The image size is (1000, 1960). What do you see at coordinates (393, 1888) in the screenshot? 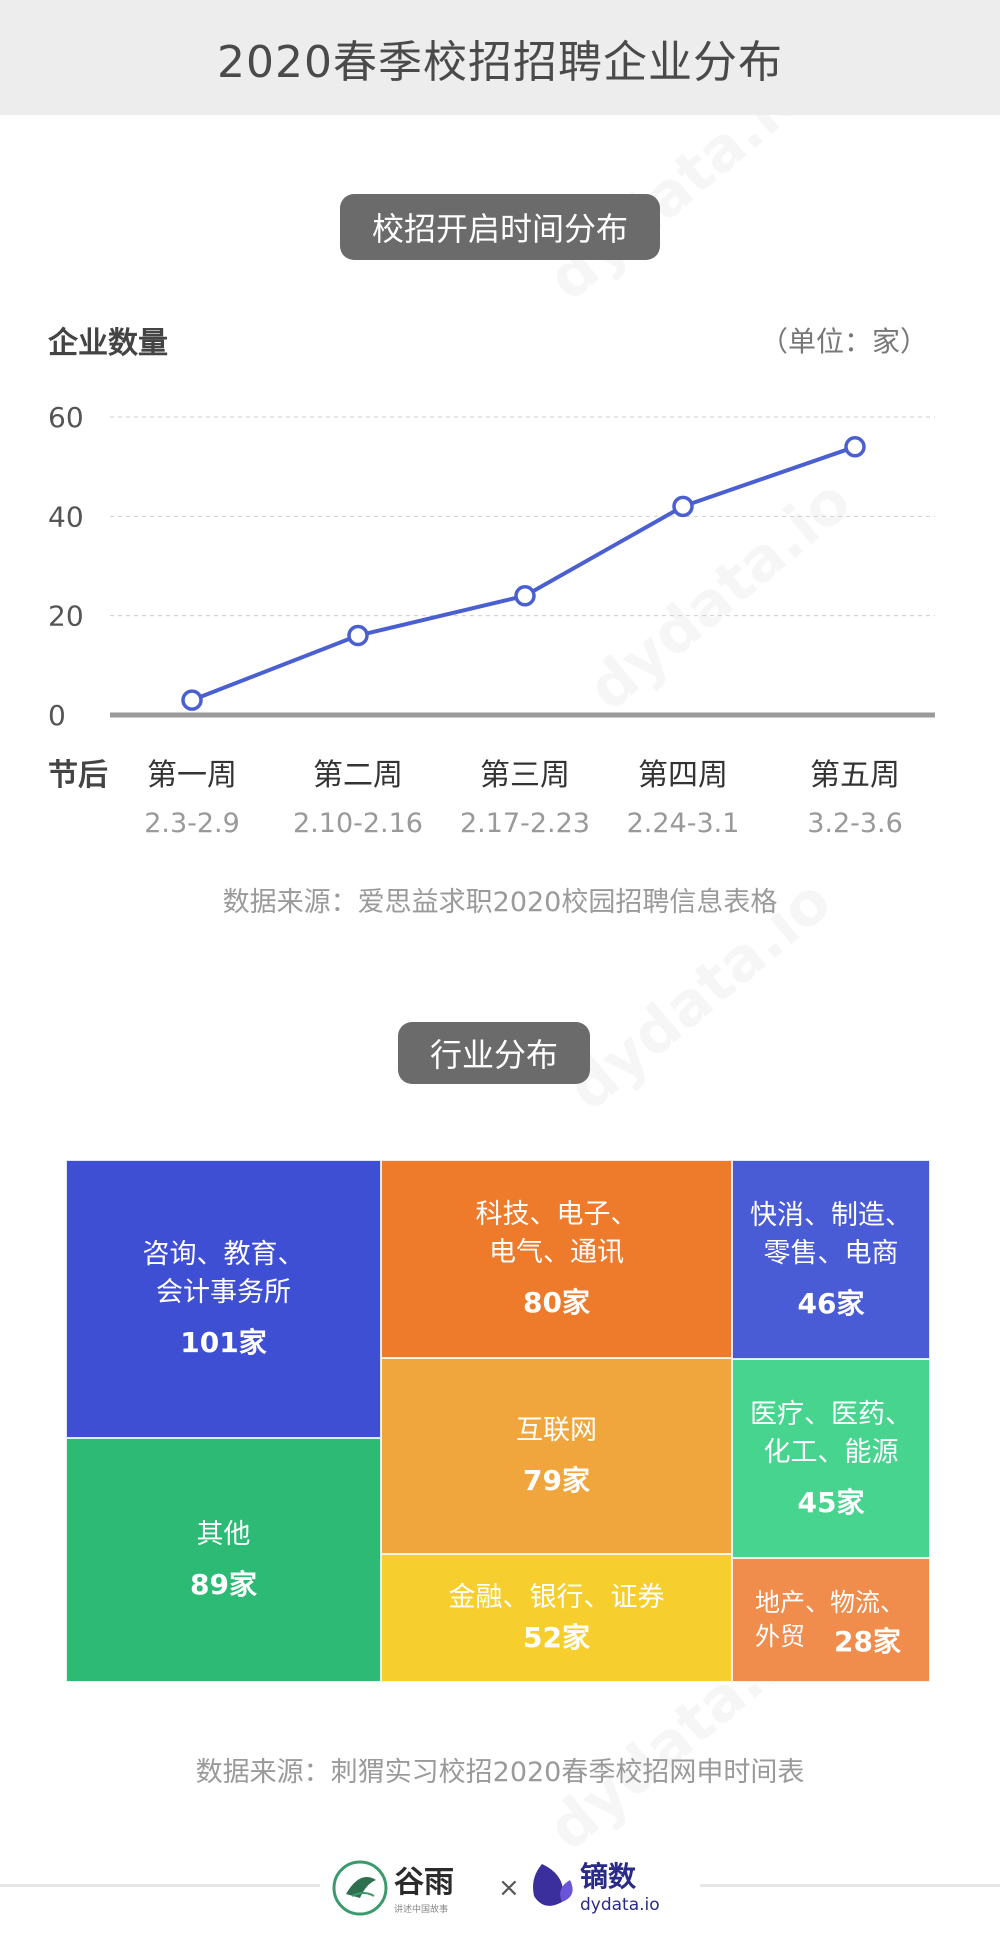
I see `guyu-logo: 谷雨 讲述中国故事` at bounding box center [393, 1888].